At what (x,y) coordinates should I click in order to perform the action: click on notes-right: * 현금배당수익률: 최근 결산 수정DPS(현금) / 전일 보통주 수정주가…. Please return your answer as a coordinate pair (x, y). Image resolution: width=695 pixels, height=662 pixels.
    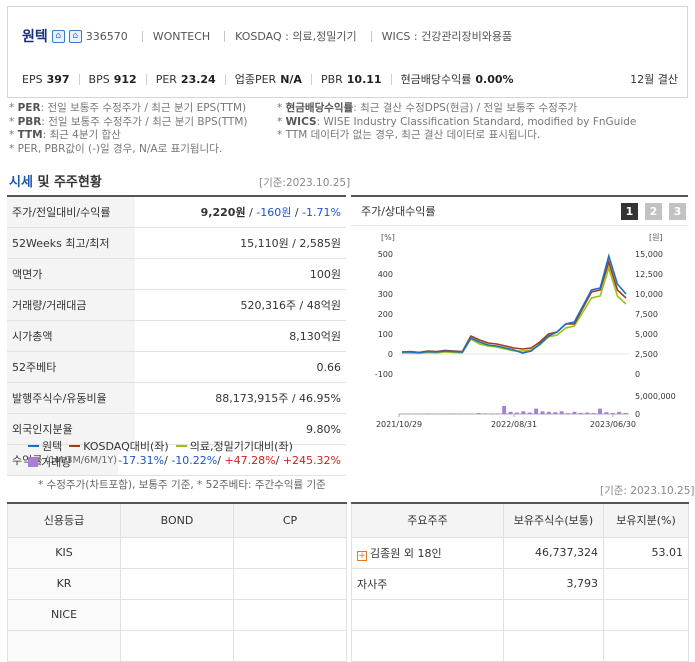
    Looking at the image, I should click on (456, 122).